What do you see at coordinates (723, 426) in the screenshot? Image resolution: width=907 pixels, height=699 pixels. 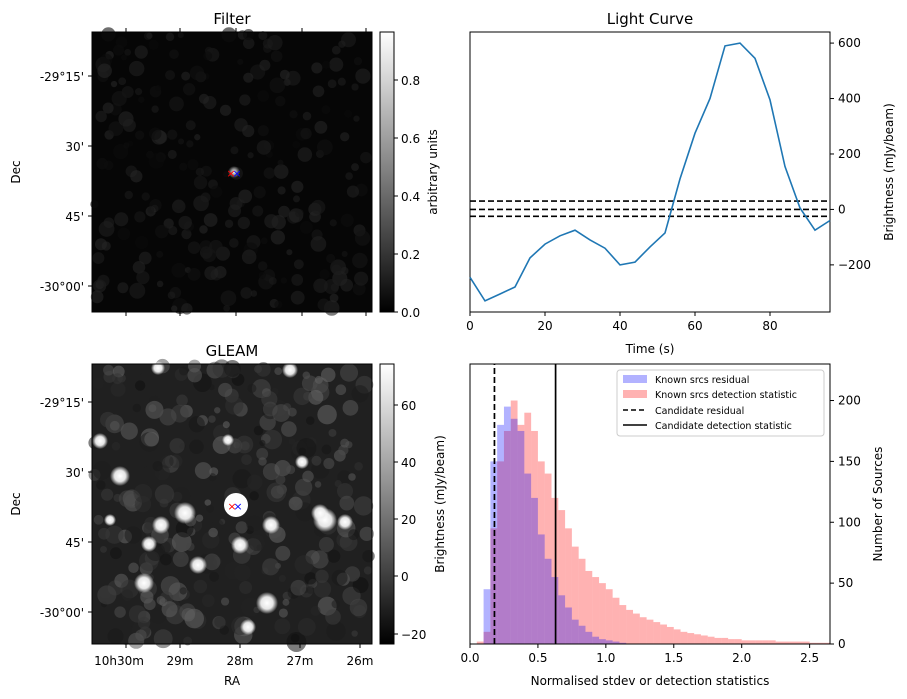 I see `legend-label: Candidate detection statistic` at bounding box center [723, 426].